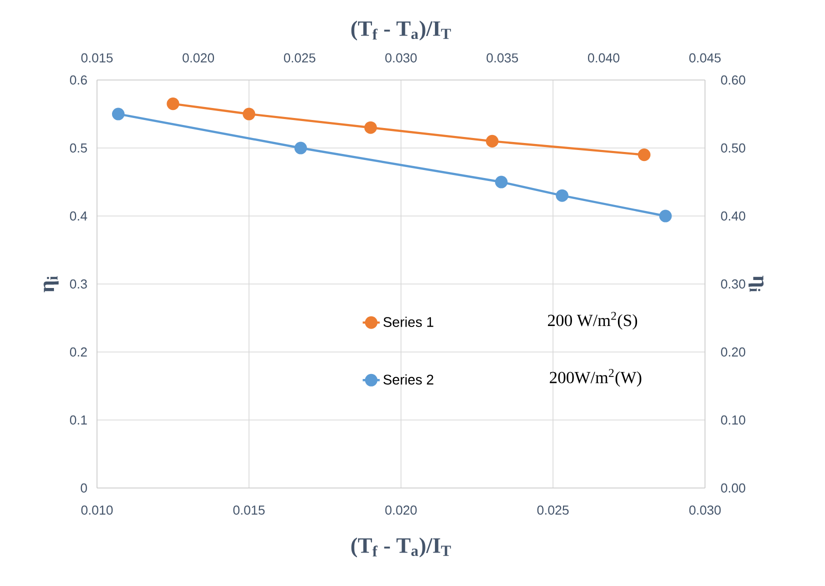 This screenshot has width=825, height=586. I want to click on x2-axis-title: (T$_{f}$ - T$_{a}$)/I$_{T}$, so click(401, 30).